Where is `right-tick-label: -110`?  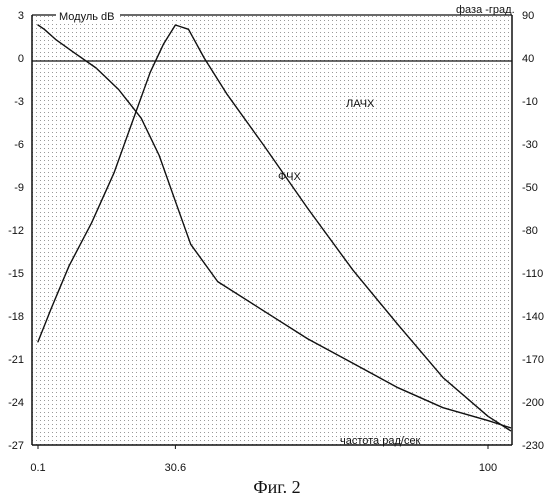 right-tick-label: -110 is located at coordinates (532, 274).